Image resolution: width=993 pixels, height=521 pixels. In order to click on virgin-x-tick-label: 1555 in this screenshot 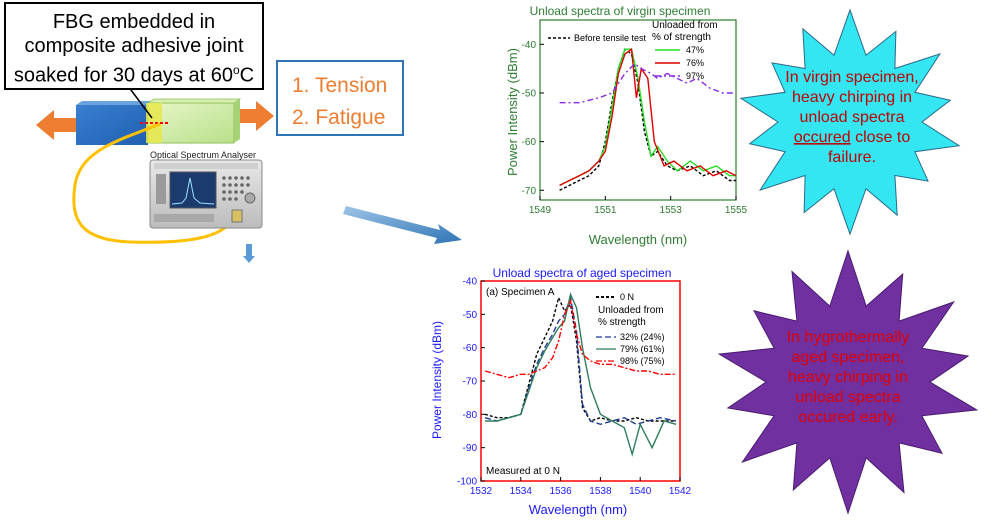, I will do `click(736, 210)`.